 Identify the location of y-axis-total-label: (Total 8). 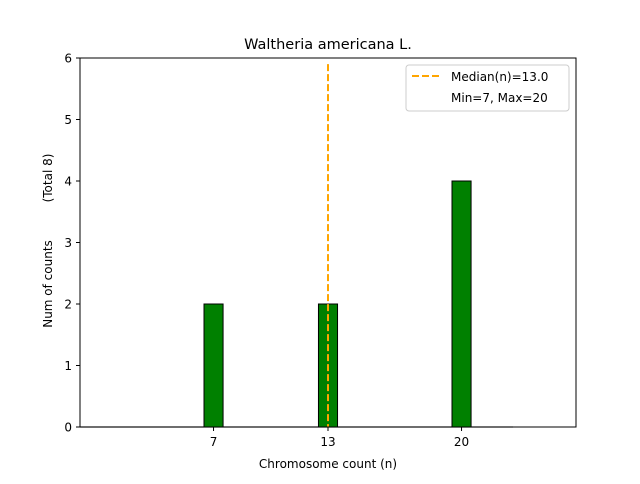
(48, 178).